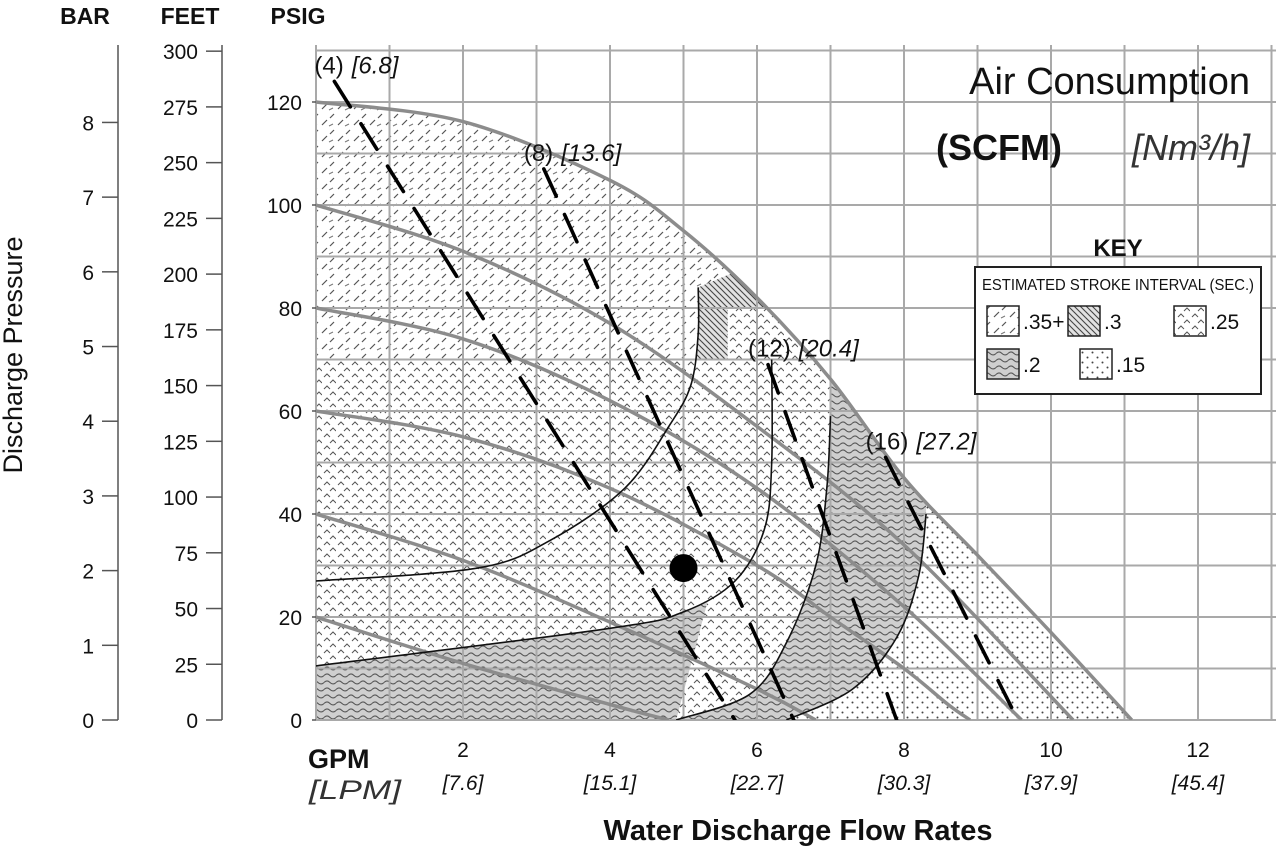 This screenshot has height=849, width=1280. I want to click on air-line-label-scfm: (8), so click(538, 153).